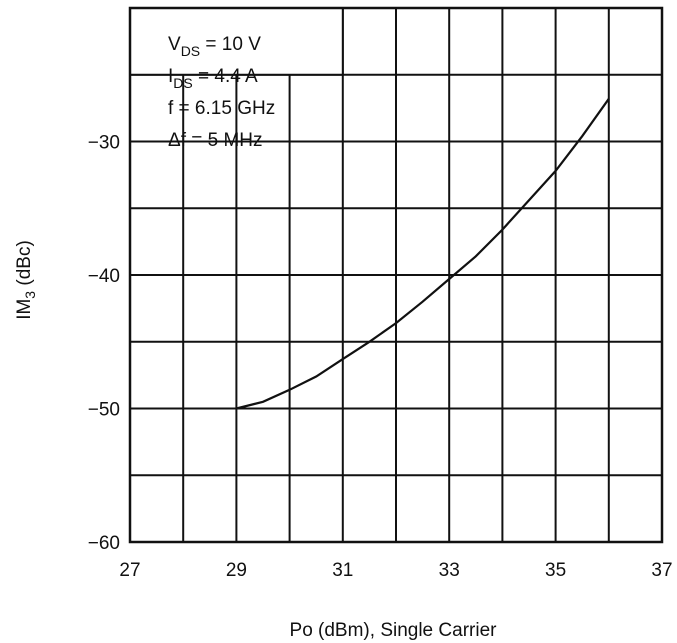 This screenshot has height=643, width=677. Describe the element at coordinates (104, 410) in the screenshot. I see `y-tick-label: −50` at that location.